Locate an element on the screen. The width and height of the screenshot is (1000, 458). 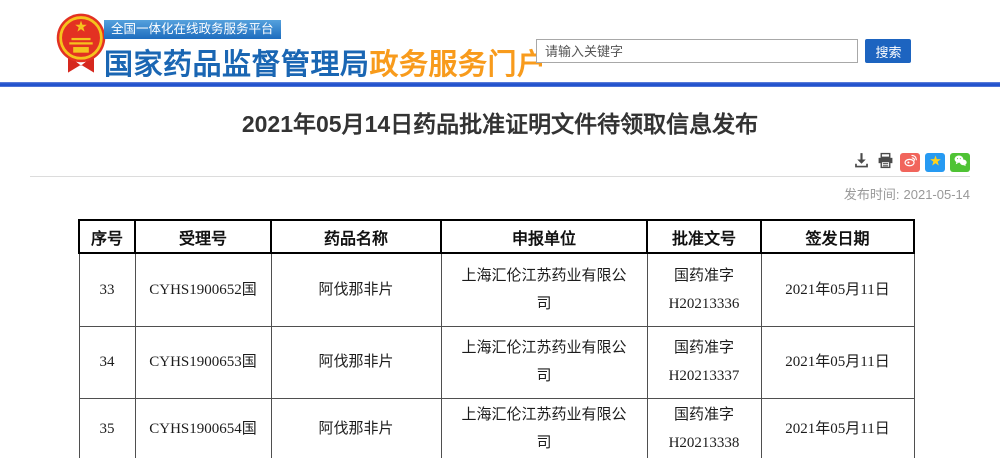
search-button: 搜索 is located at coordinates (888, 51).